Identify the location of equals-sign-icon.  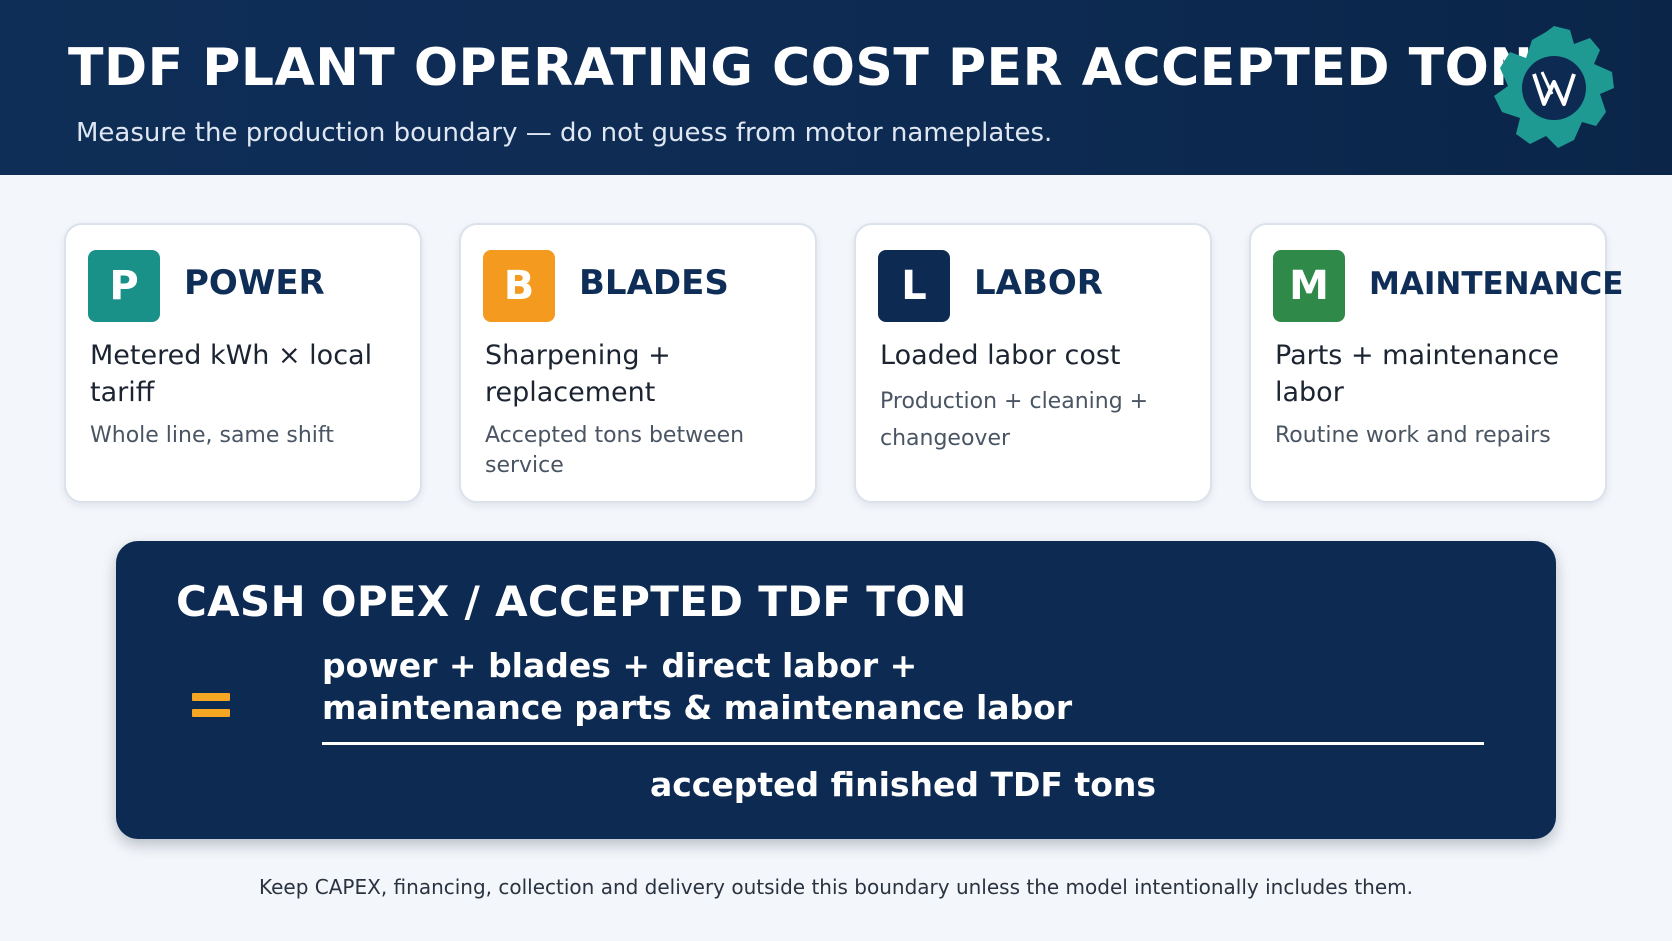
(211, 706).